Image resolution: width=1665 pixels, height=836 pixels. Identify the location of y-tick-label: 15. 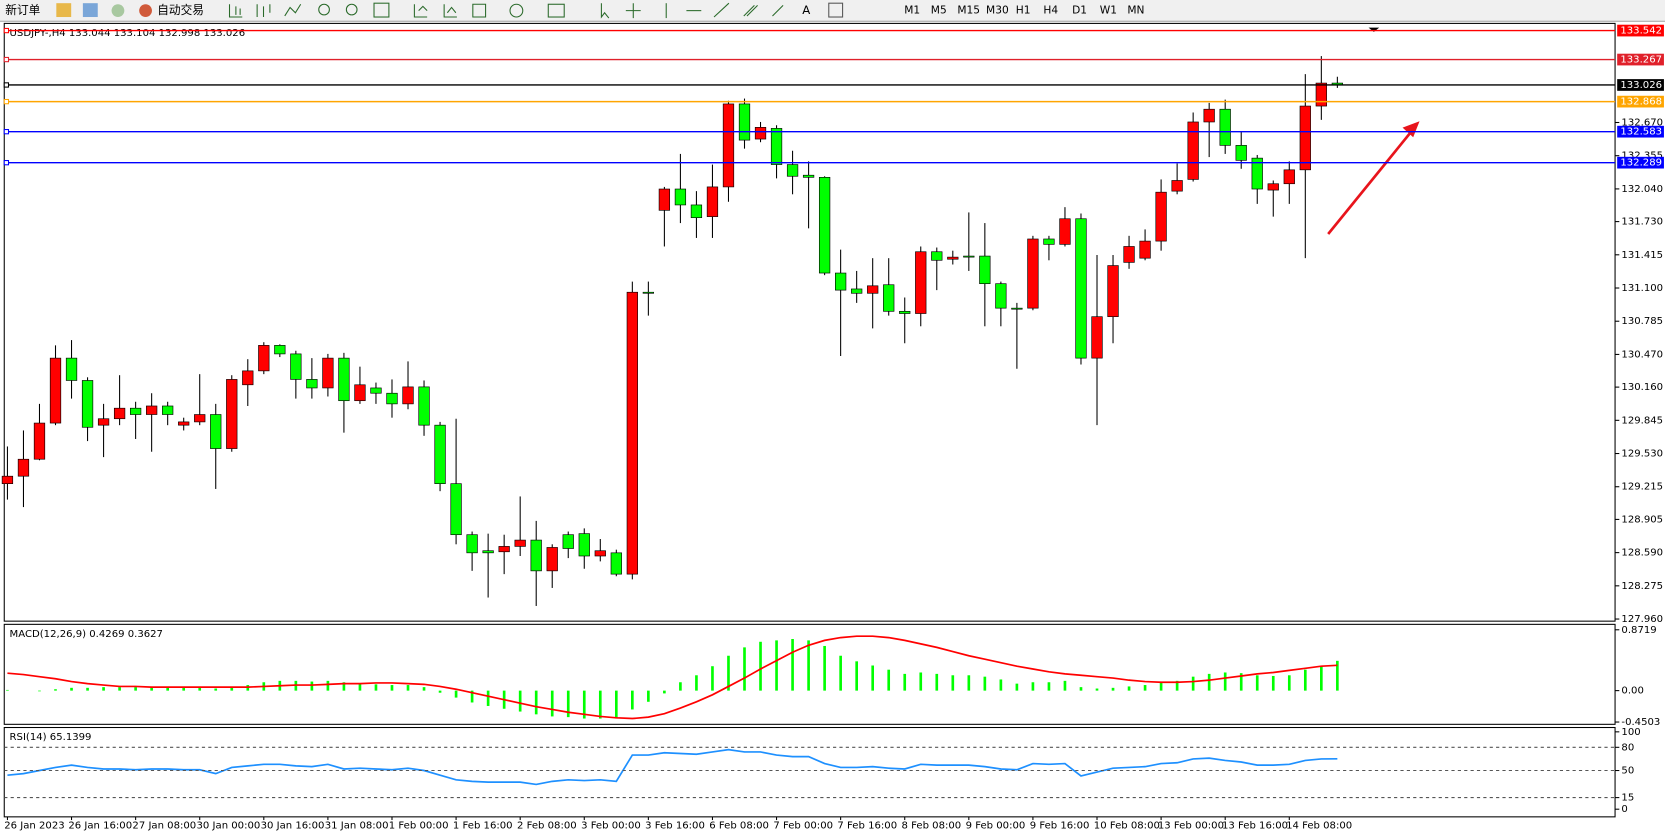
(1627, 798).